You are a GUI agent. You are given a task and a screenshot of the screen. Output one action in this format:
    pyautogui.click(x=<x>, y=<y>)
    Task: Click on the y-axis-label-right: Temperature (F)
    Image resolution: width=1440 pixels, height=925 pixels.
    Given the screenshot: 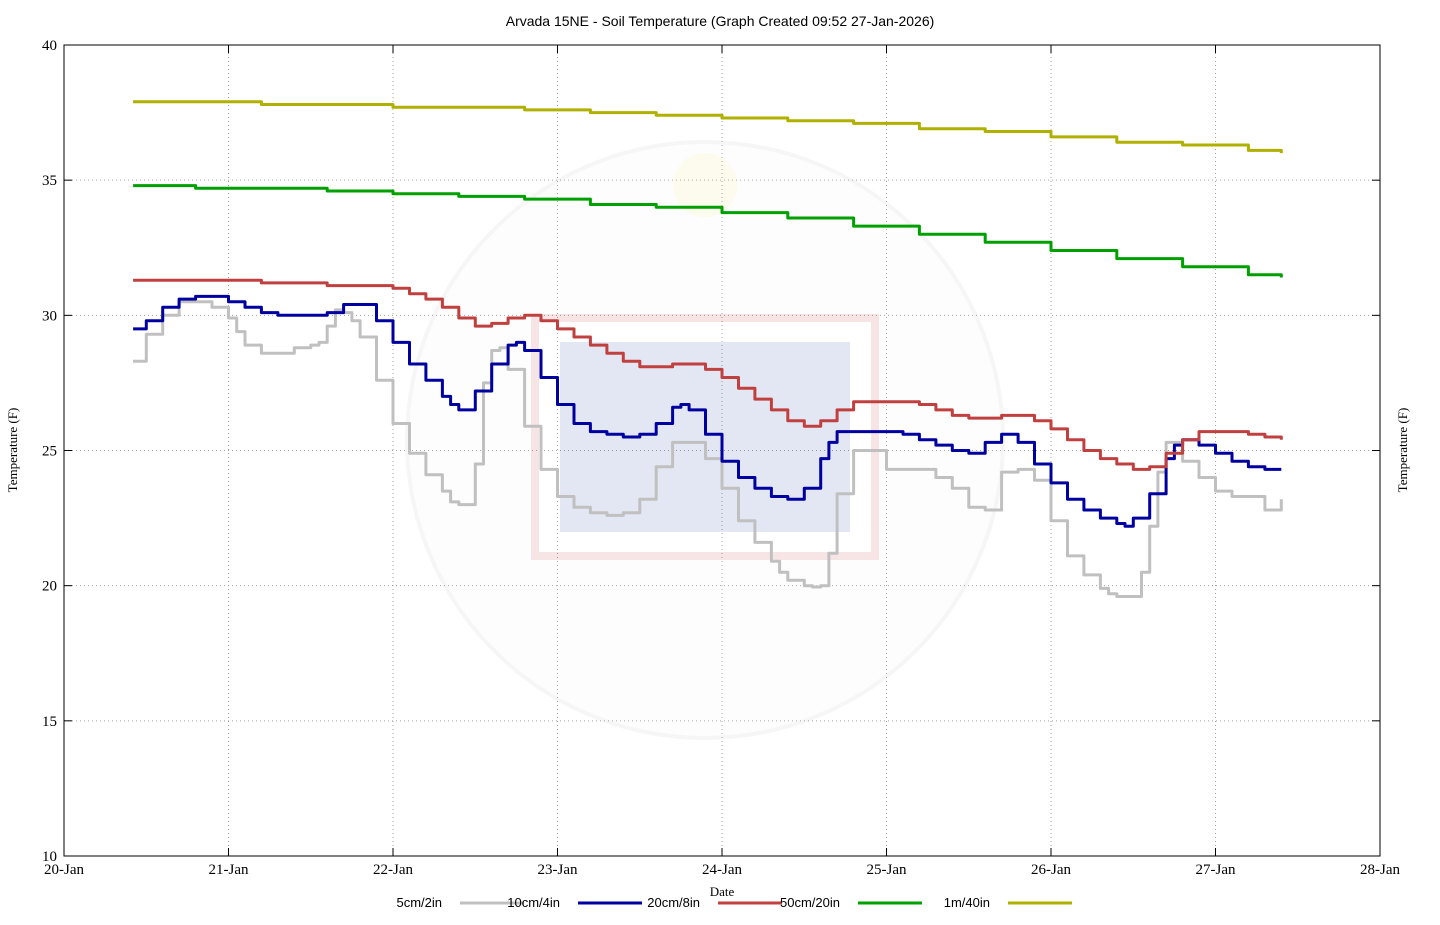 What is the action you would take?
    pyautogui.click(x=1402, y=450)
    